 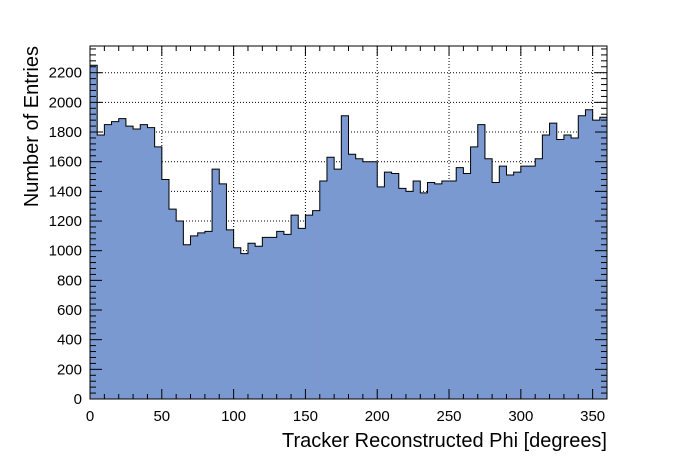 I want to click on y-tick-label: 1400, so click(x=65, y=191).